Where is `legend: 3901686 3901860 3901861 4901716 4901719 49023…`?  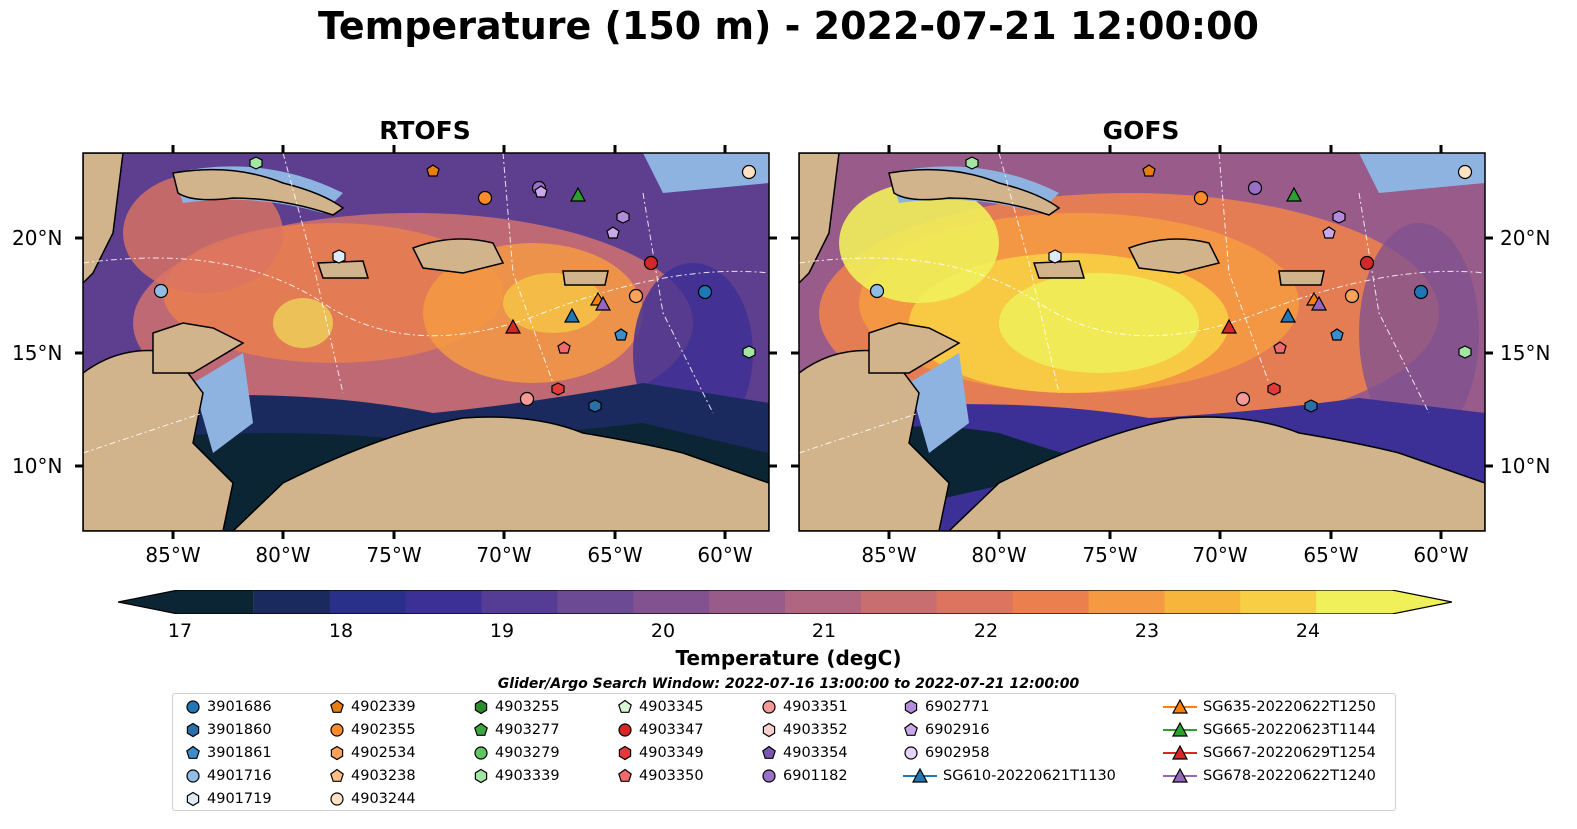
legend: 3901686 3901860 3901861 4901716 4901719 49023… is located at coordinates (784, 752).